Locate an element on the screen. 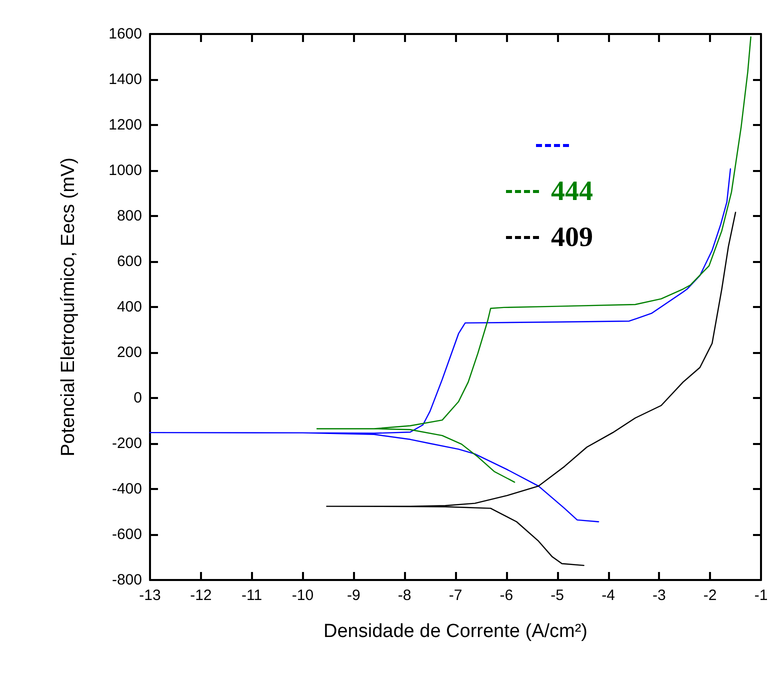 This screenshot has height=686, width=781. legend-label: 444 is located at coordinates (572, 191).